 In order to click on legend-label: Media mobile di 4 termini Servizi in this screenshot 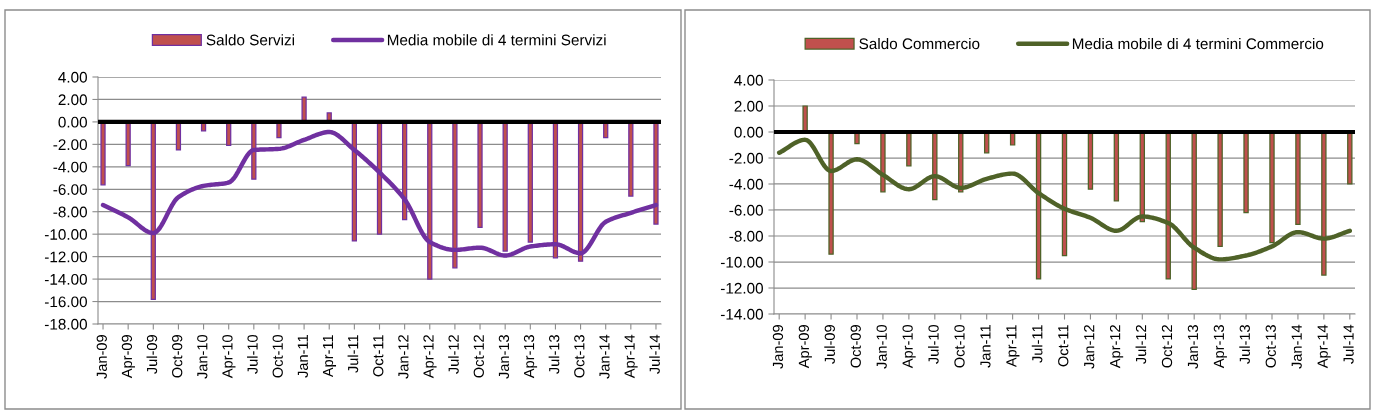, I will do `click(496, 40)`.